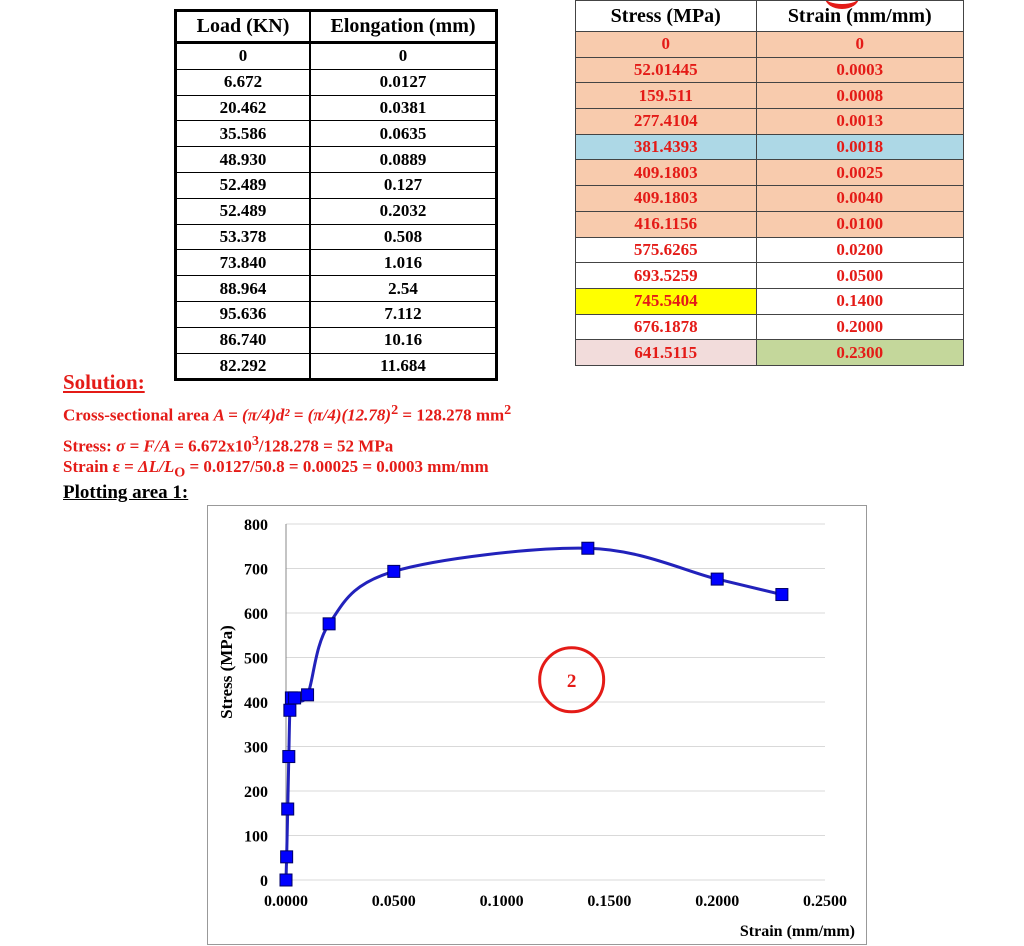 The height and width of the screenshot is (946, 1024). What do you see at coordinates (243, 340) in the screenshot?
I see `load-cell: 86.740` at bounding box center [243, 340].